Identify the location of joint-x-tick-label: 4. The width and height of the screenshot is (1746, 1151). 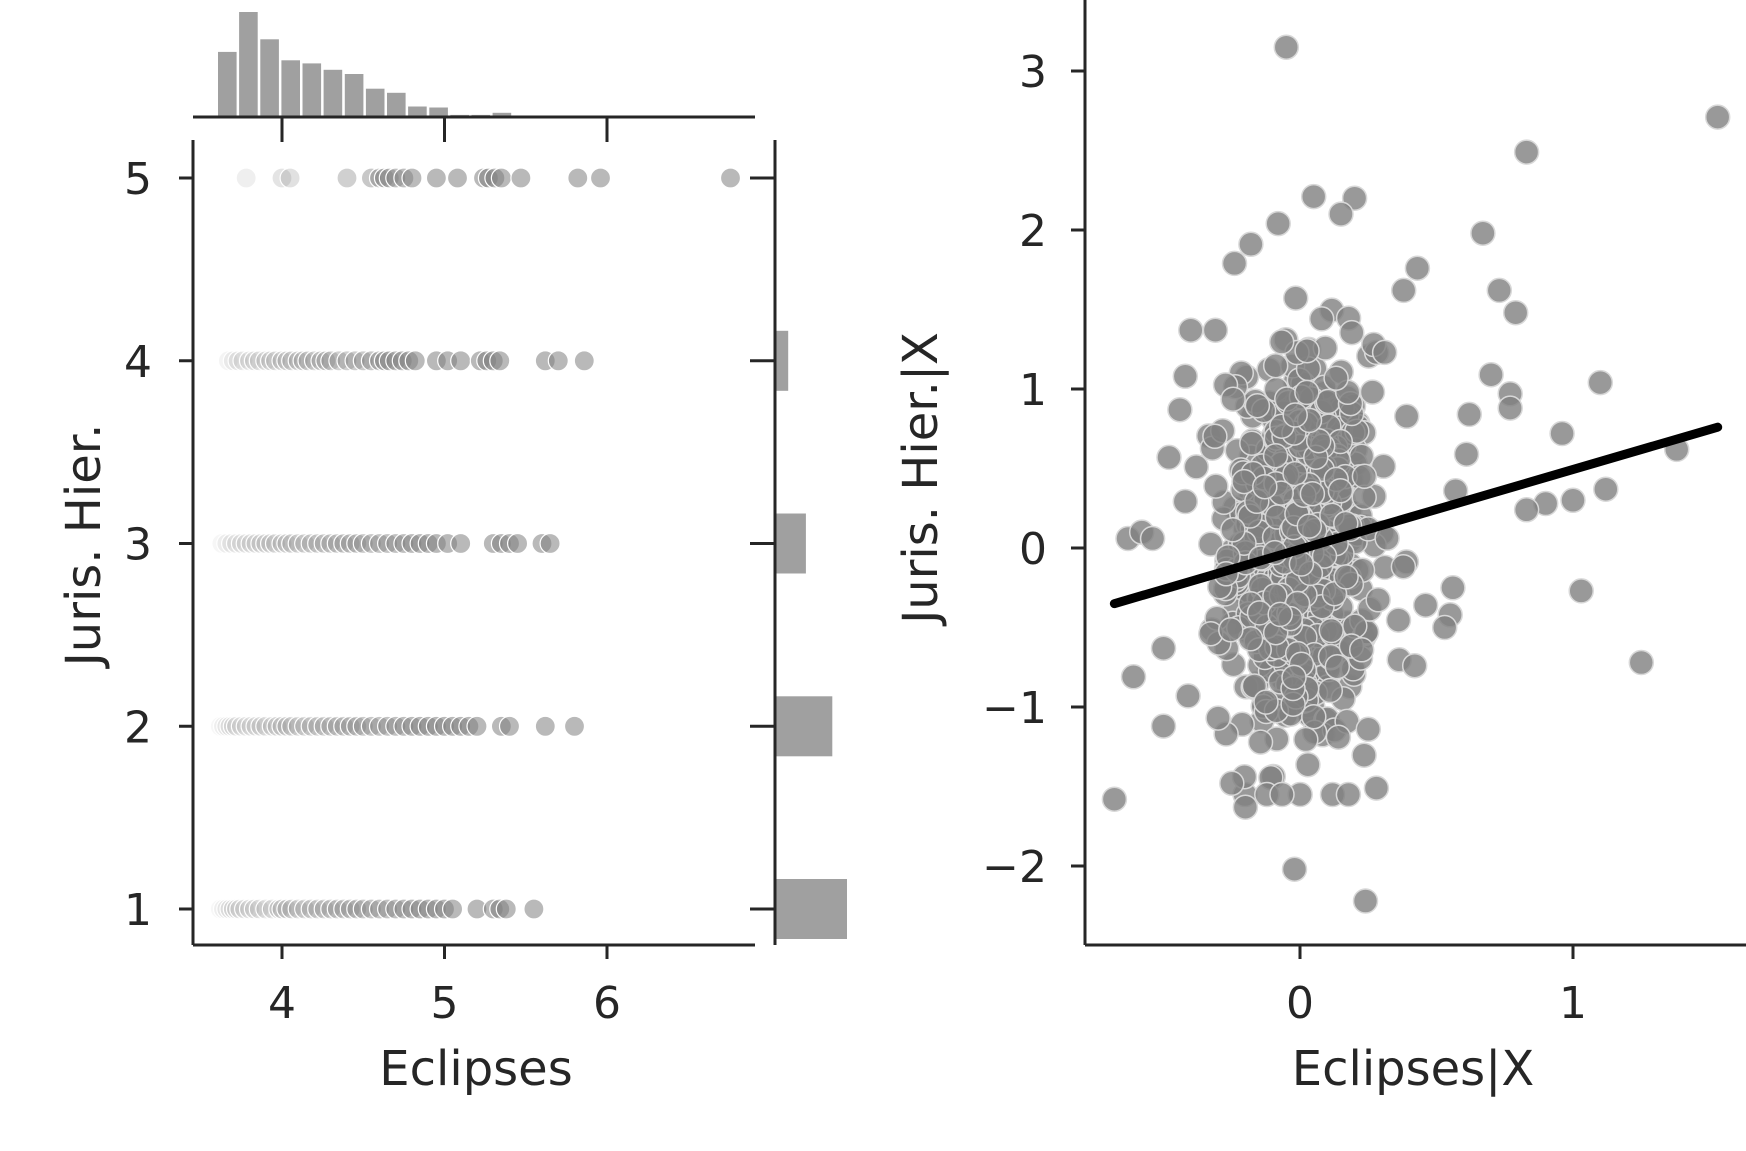
(282, 1003).